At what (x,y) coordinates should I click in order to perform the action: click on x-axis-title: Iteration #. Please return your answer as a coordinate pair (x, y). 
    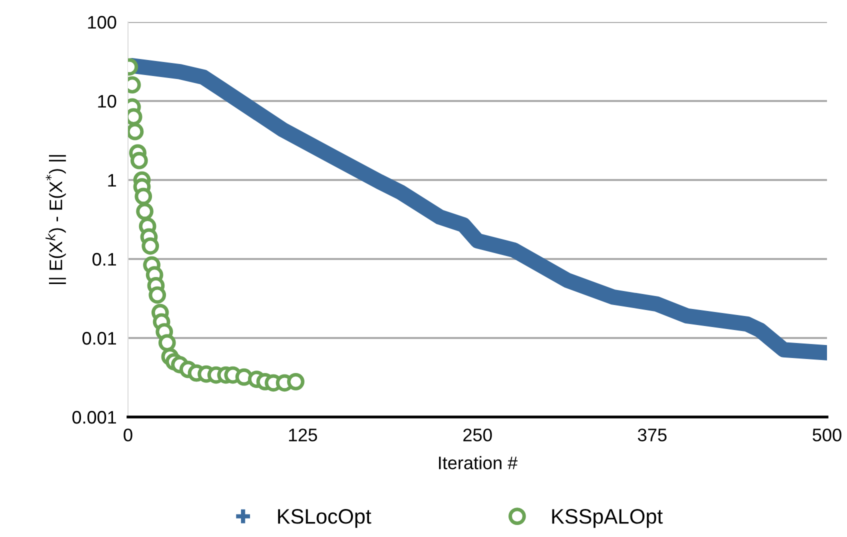
    Looking at the image, I should click on (478, 463).